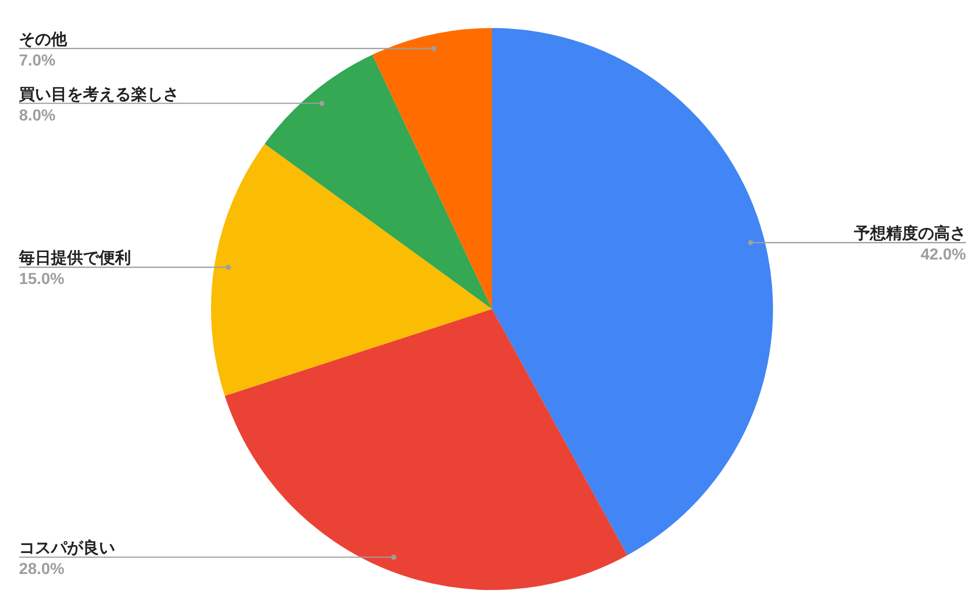  What do you see at coordinates (943, 255) in the screenshot?
I see `data-label: 42.0%` at bounding box center [943, 255].